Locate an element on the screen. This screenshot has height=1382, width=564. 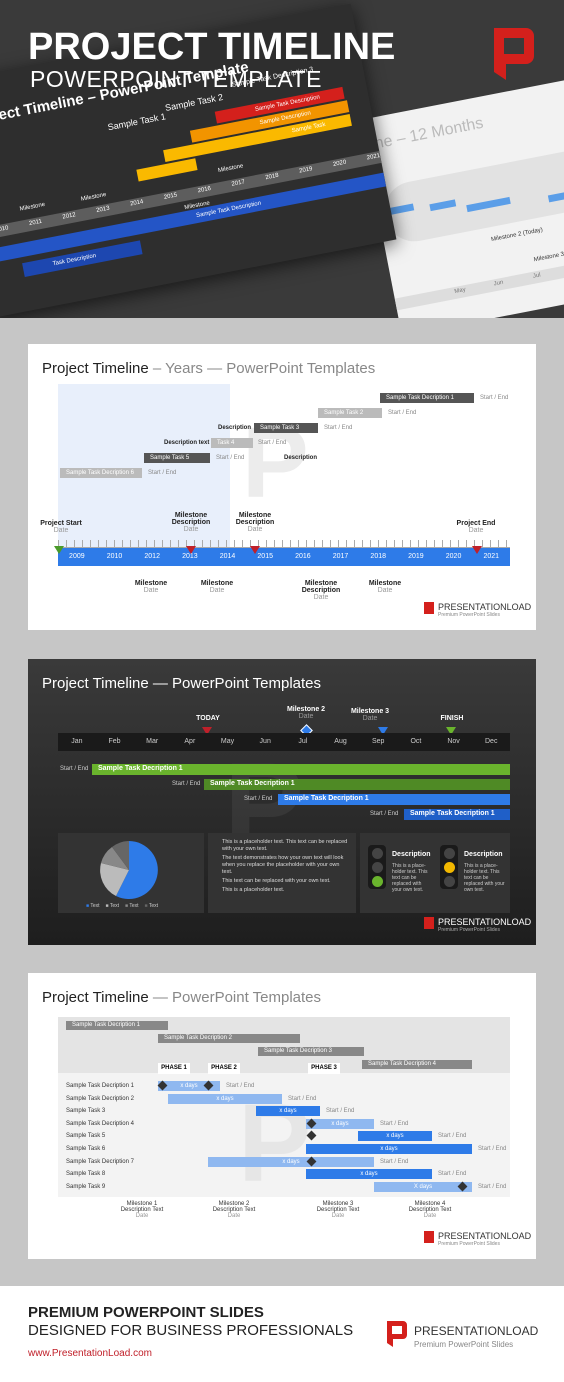
brand-logo-icon is located at coordinates (429, 1237).